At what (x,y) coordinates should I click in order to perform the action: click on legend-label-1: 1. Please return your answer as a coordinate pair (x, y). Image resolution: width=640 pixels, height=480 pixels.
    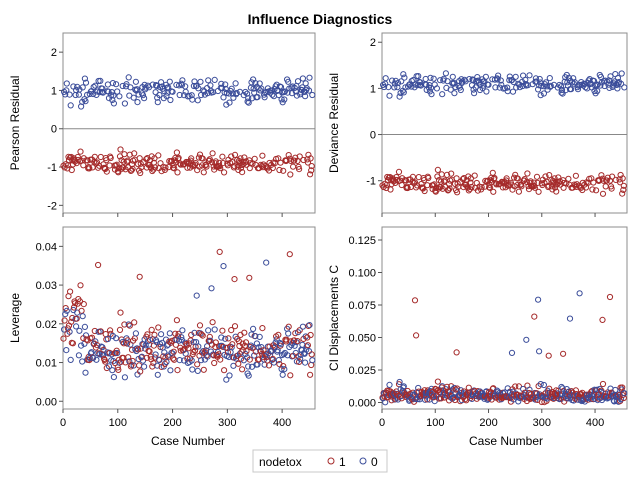
    Looking at the image, I should click on (342, 462).